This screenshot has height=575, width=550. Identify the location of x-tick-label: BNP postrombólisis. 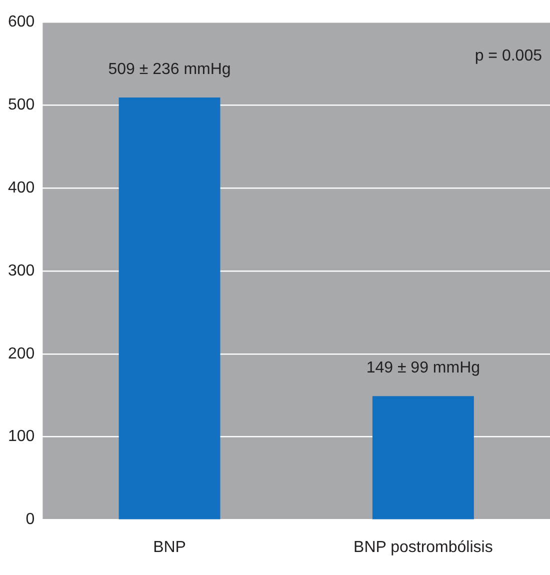
(423, 547).